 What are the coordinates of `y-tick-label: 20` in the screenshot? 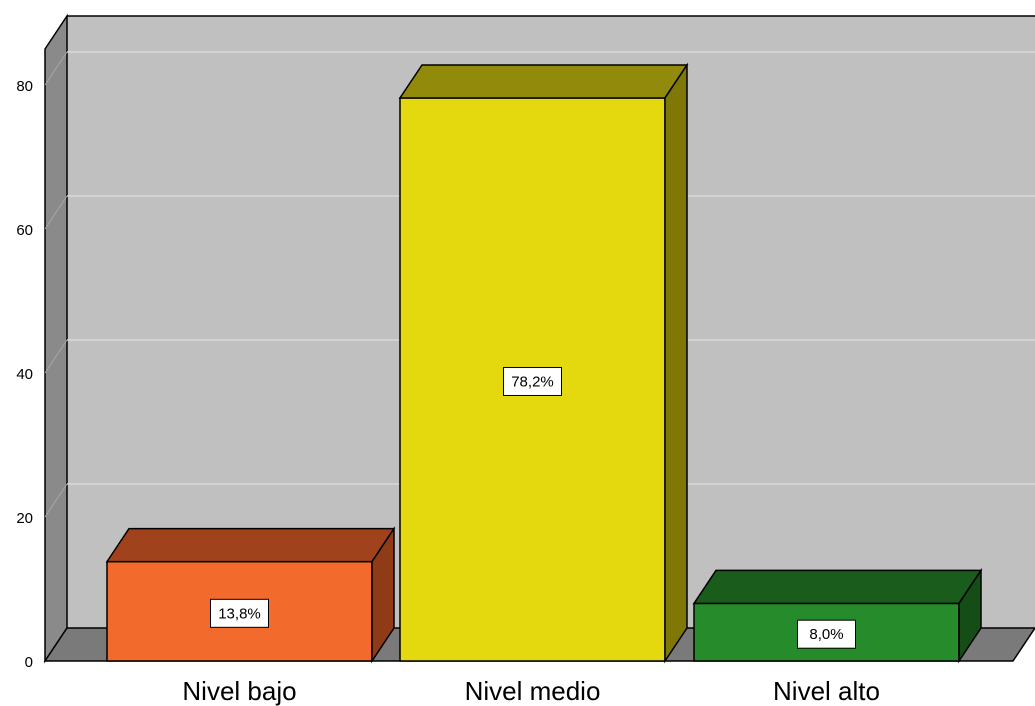 It's located at (24, 518).